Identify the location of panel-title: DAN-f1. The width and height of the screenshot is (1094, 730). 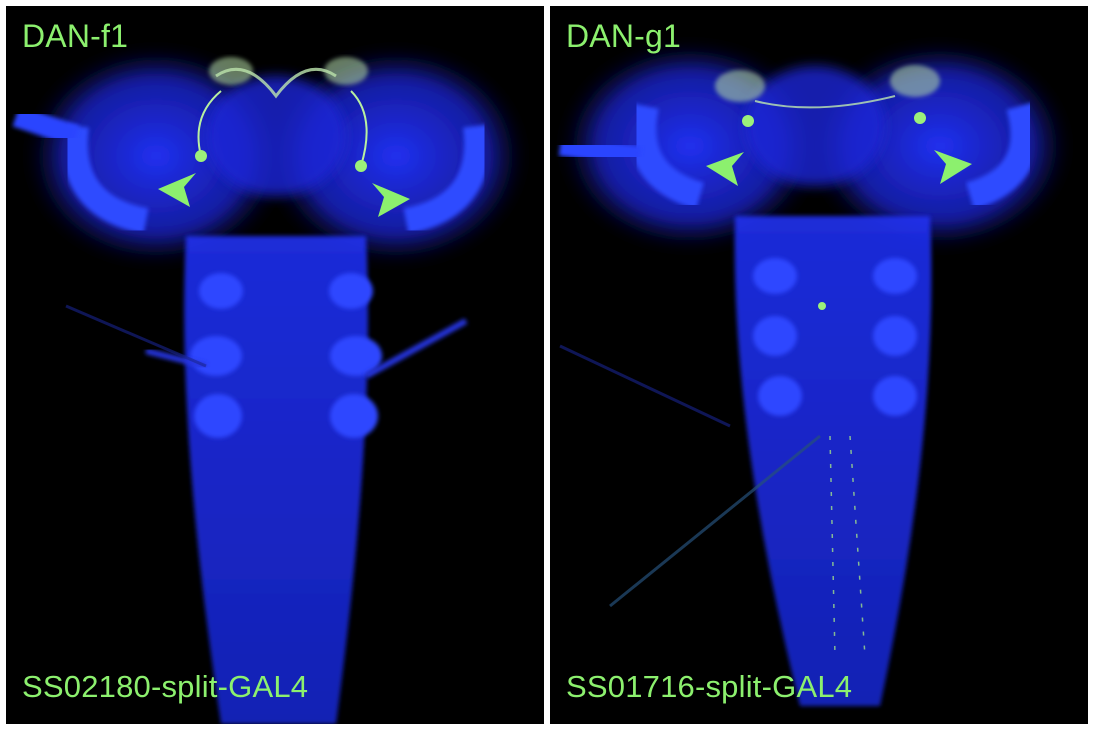
(75, 36).